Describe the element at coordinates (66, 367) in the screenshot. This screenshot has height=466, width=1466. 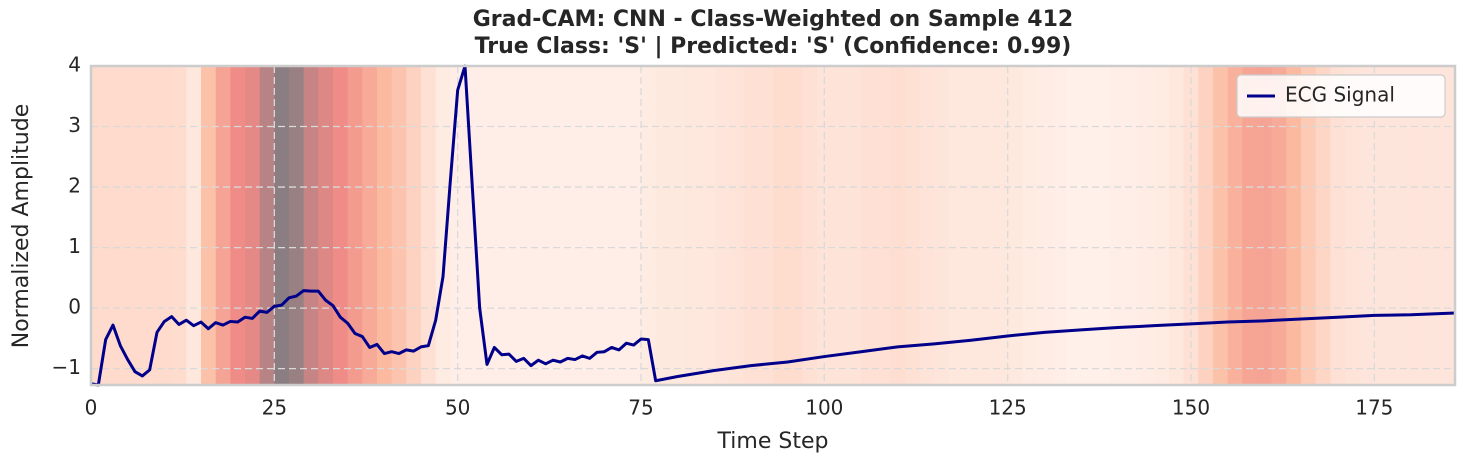
I see `y-tick-label: −1` at that location.